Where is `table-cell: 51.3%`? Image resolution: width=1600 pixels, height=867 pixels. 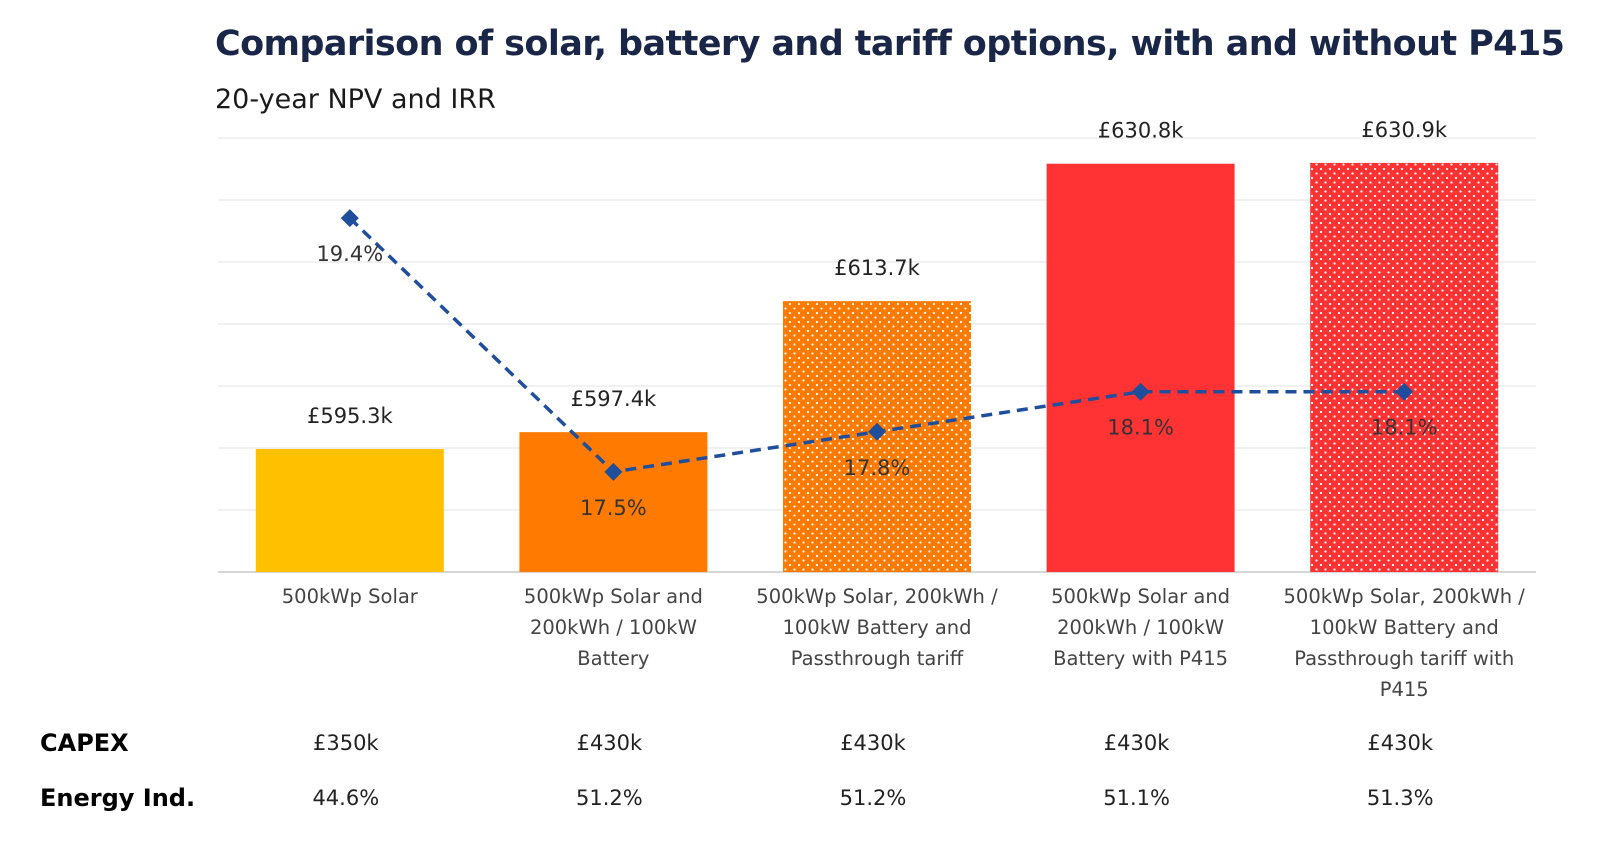 table-cell: 51.3% is located at coordinates (1400, 798).